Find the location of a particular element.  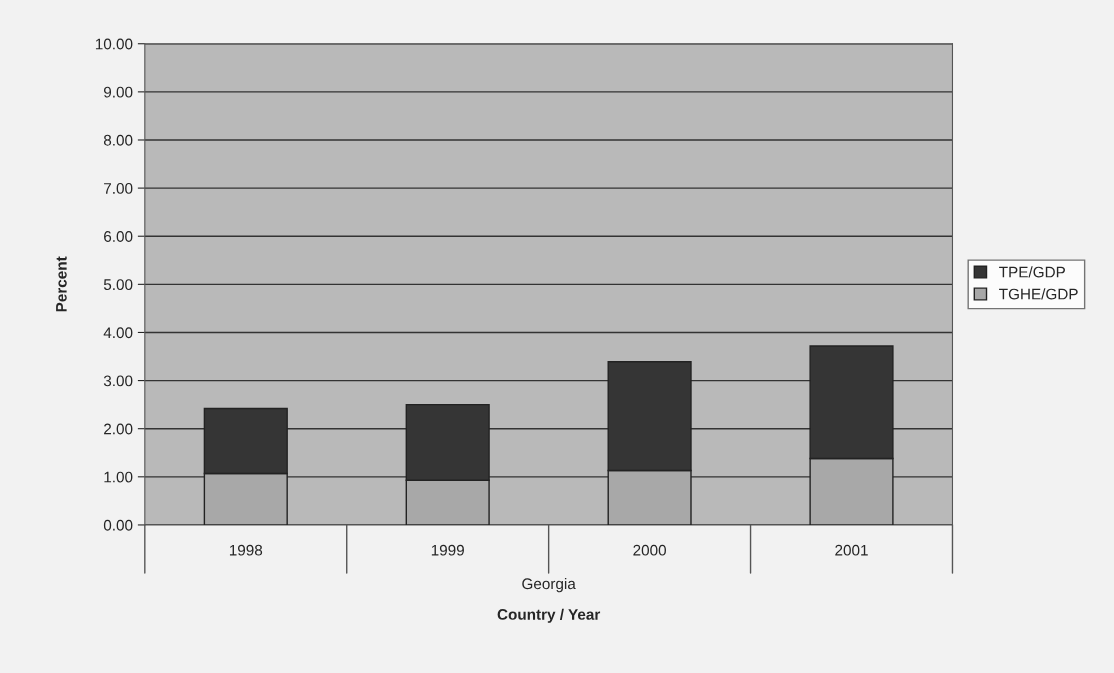

y-tick-label: 9.00 is located at coordinates (118, 92).